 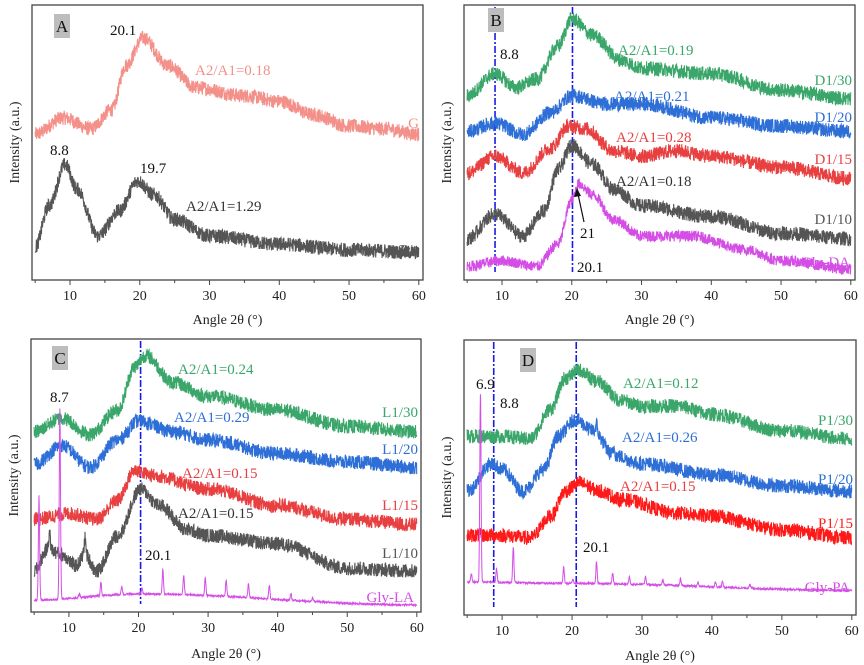 I want to click on series-label: G, so click(x=413, y=124).